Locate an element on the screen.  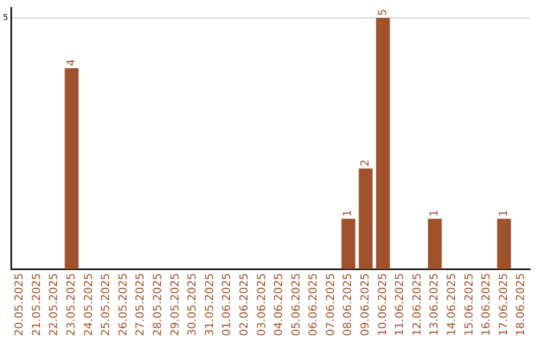
x-tick-label: 11.06.2025 is located at coordinates (399, 304).